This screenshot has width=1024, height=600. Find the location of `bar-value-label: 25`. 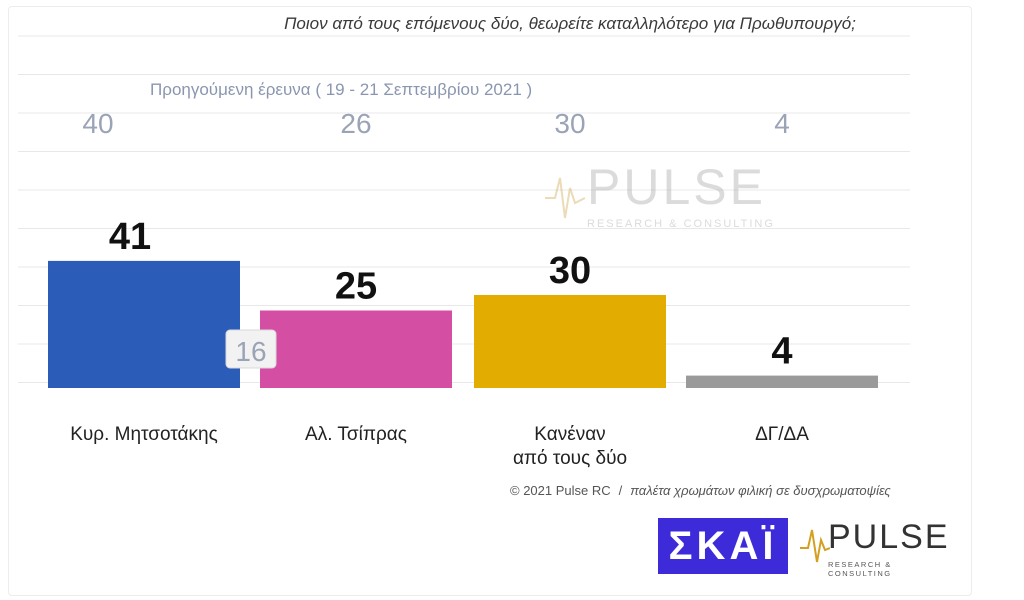

bar-value-label: 25 is located at coordinates (356, 287).